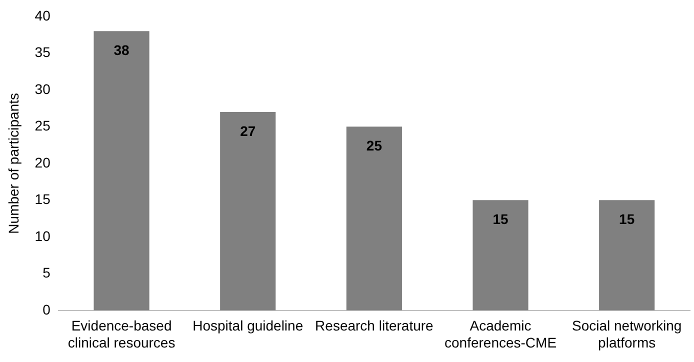 The height and width of the screenshot is (362, 694). What do you see at coordinates (374, 146) in the screenshot?
I see `data-label: 25` at bounding box center [374, 146].